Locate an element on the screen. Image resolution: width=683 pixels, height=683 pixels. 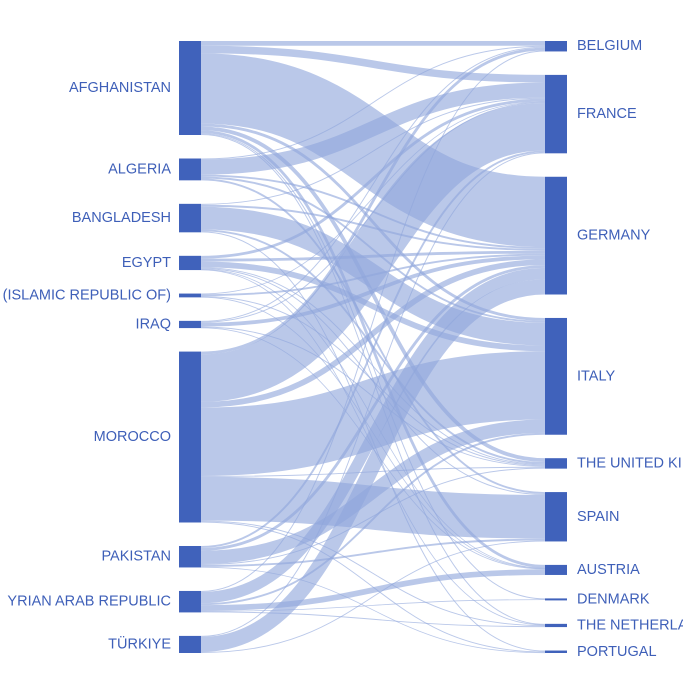
flow-syria-to-denmark is located at coordinates (373, 605).